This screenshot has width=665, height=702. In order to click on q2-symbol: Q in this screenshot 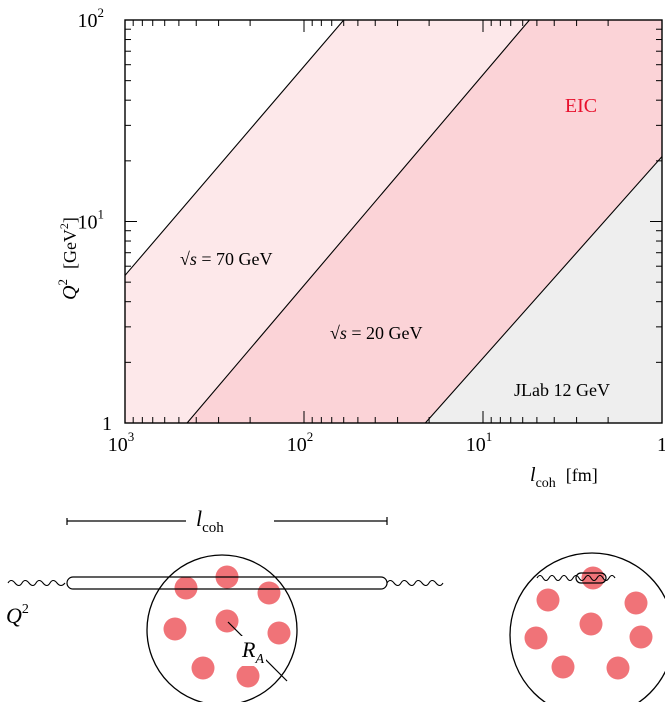, I will do `click(14, 615)`.